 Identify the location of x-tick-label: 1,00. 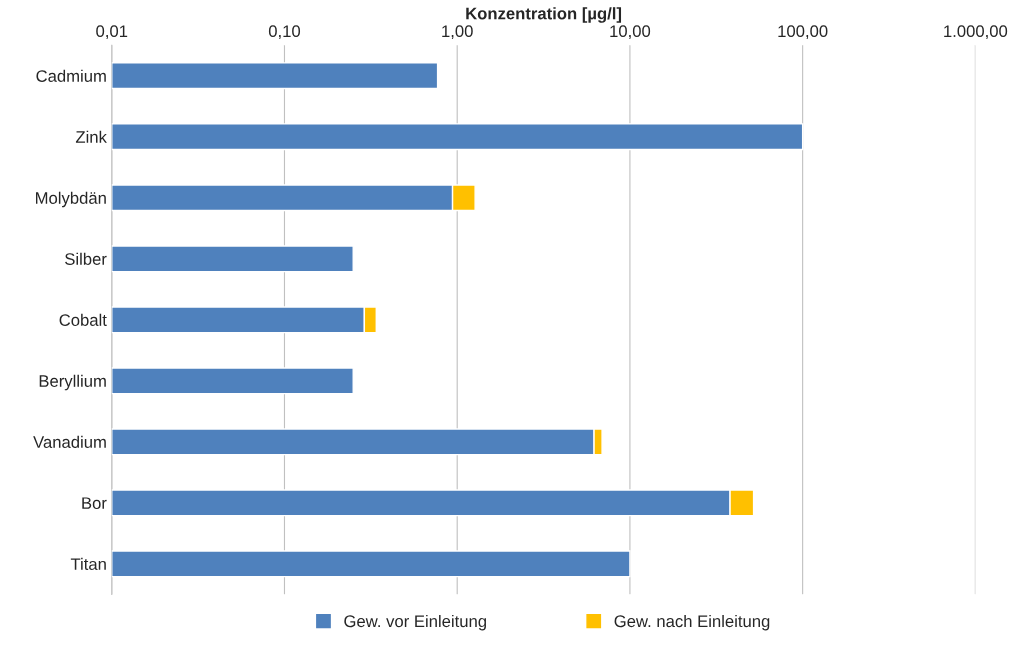
(457, 32).